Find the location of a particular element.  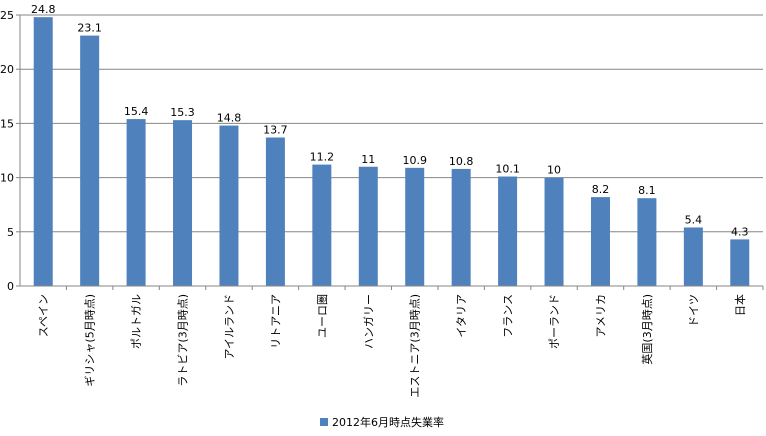

data-label: 8.1 is located at coordinates (647, 190).